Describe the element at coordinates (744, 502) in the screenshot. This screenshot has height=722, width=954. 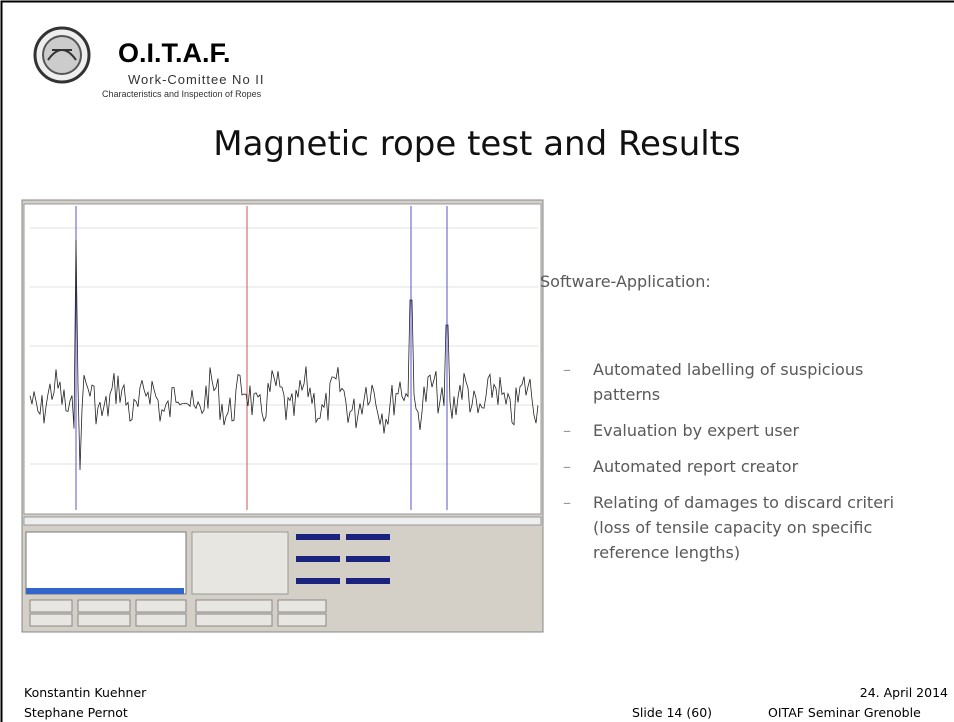
I see `bullet-text: Relating of damages to discard criteri` at that location.